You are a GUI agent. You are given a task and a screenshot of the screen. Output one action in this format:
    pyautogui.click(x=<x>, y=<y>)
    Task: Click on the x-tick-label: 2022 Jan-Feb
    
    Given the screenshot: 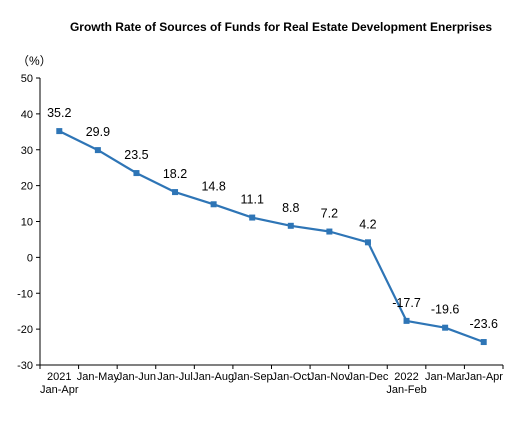 What is the action you would take?
    pyautogui.click(x=406, y=383)
    